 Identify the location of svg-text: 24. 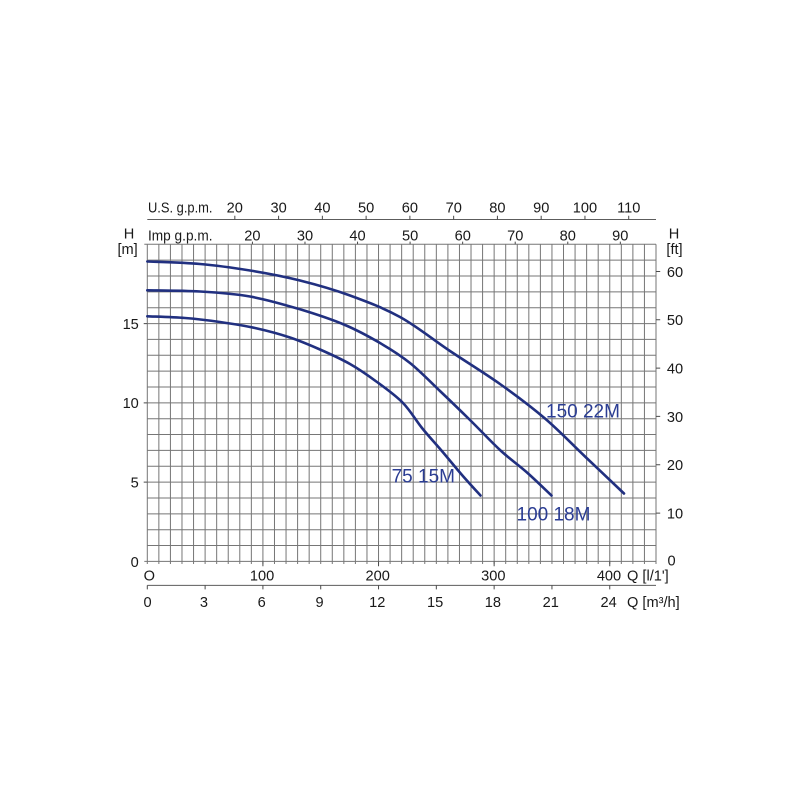
(608, 603).